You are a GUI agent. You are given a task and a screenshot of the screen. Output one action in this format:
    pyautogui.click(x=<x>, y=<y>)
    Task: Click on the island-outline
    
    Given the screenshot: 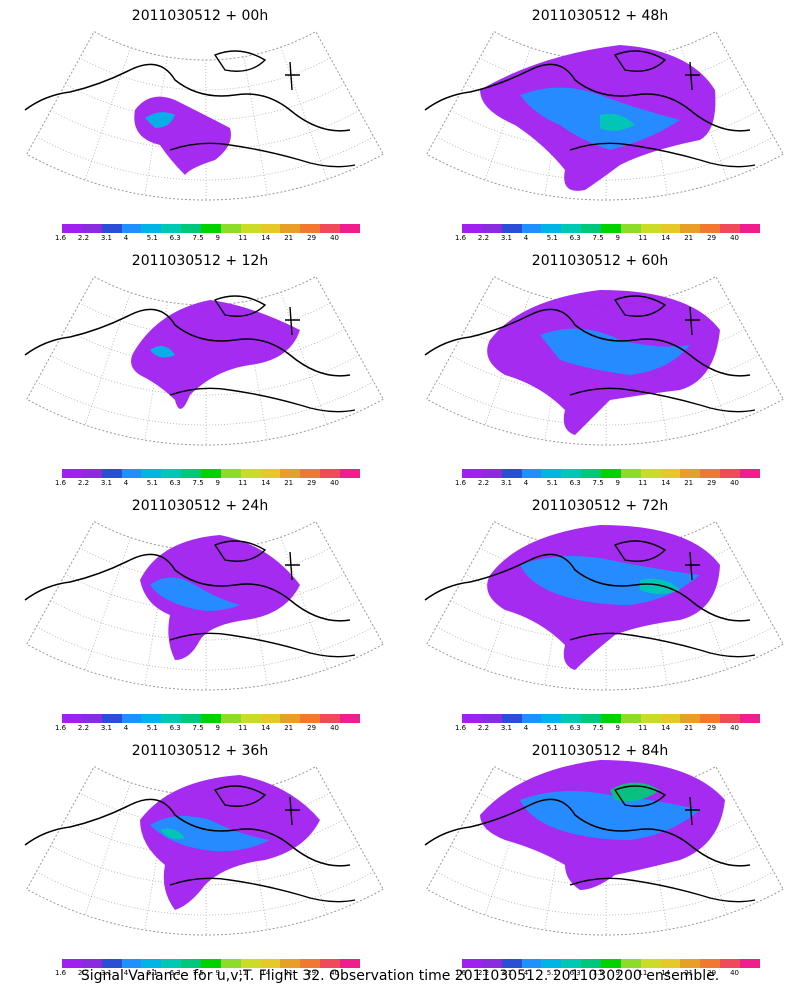 What is the action you would take?
    pyautogui.click(x=640, y=551)
    